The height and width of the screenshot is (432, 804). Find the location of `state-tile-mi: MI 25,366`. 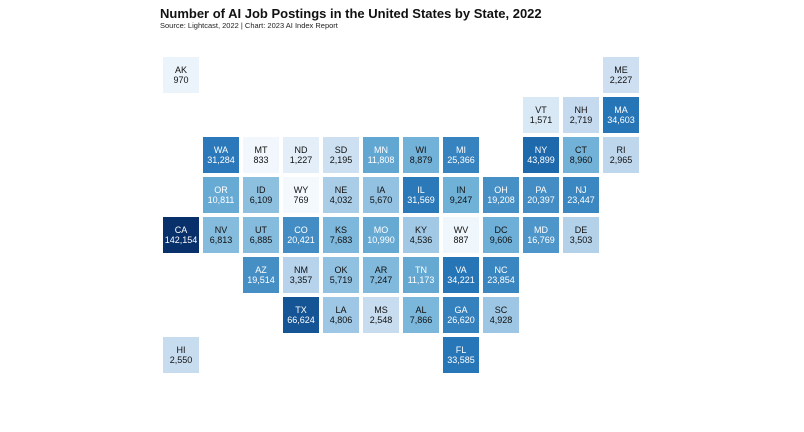

state-tile-mi: MI 25,366 is located at coordinates (461, 155).